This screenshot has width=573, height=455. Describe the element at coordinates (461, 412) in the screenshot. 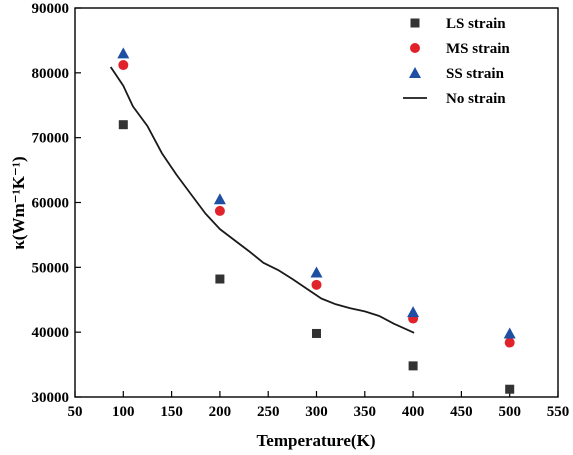

I see `x-tick-label: 450` at that location.